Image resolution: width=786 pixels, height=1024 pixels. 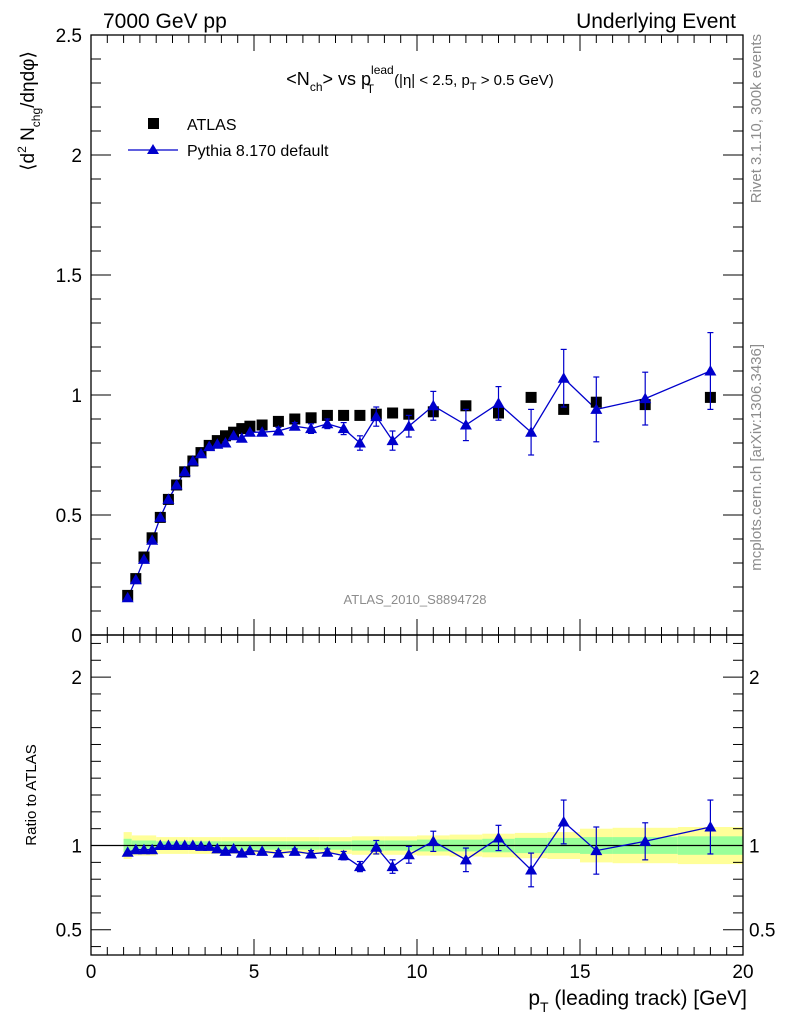 What do you see at coordinates (165, 21) in the screenshot?
I see `header-left: 7000 GeV pp` at bounding box center [165, 21].